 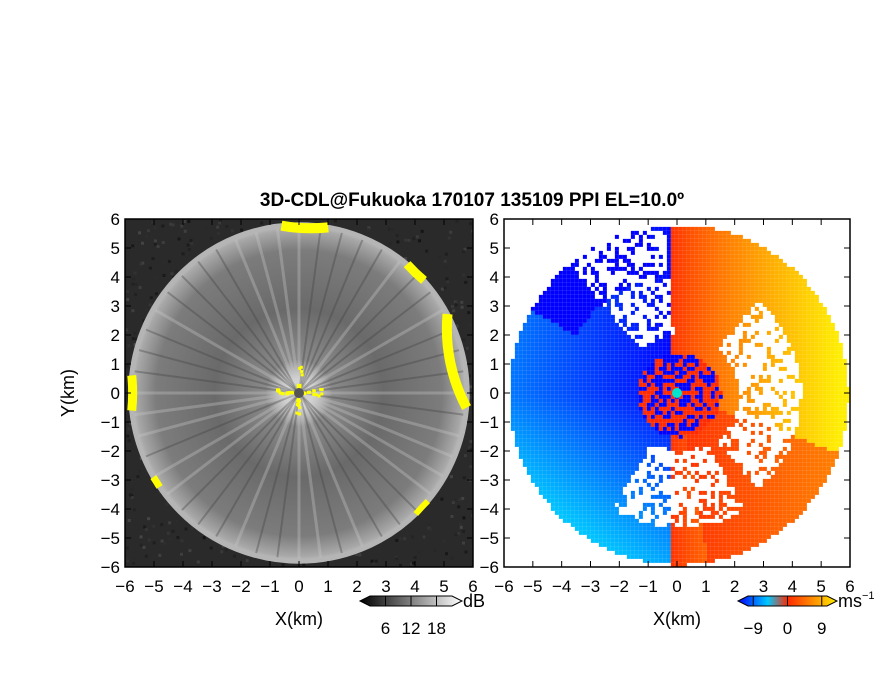 I want to click on center-highlight, so click(x=283, y=394).